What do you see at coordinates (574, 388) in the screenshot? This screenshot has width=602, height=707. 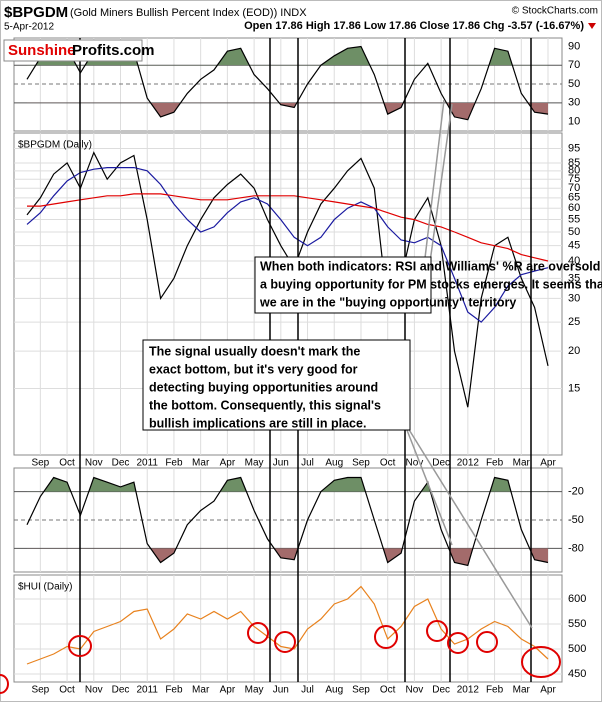 I see `y-tick-label: 15` at bounding box center [574, 388].